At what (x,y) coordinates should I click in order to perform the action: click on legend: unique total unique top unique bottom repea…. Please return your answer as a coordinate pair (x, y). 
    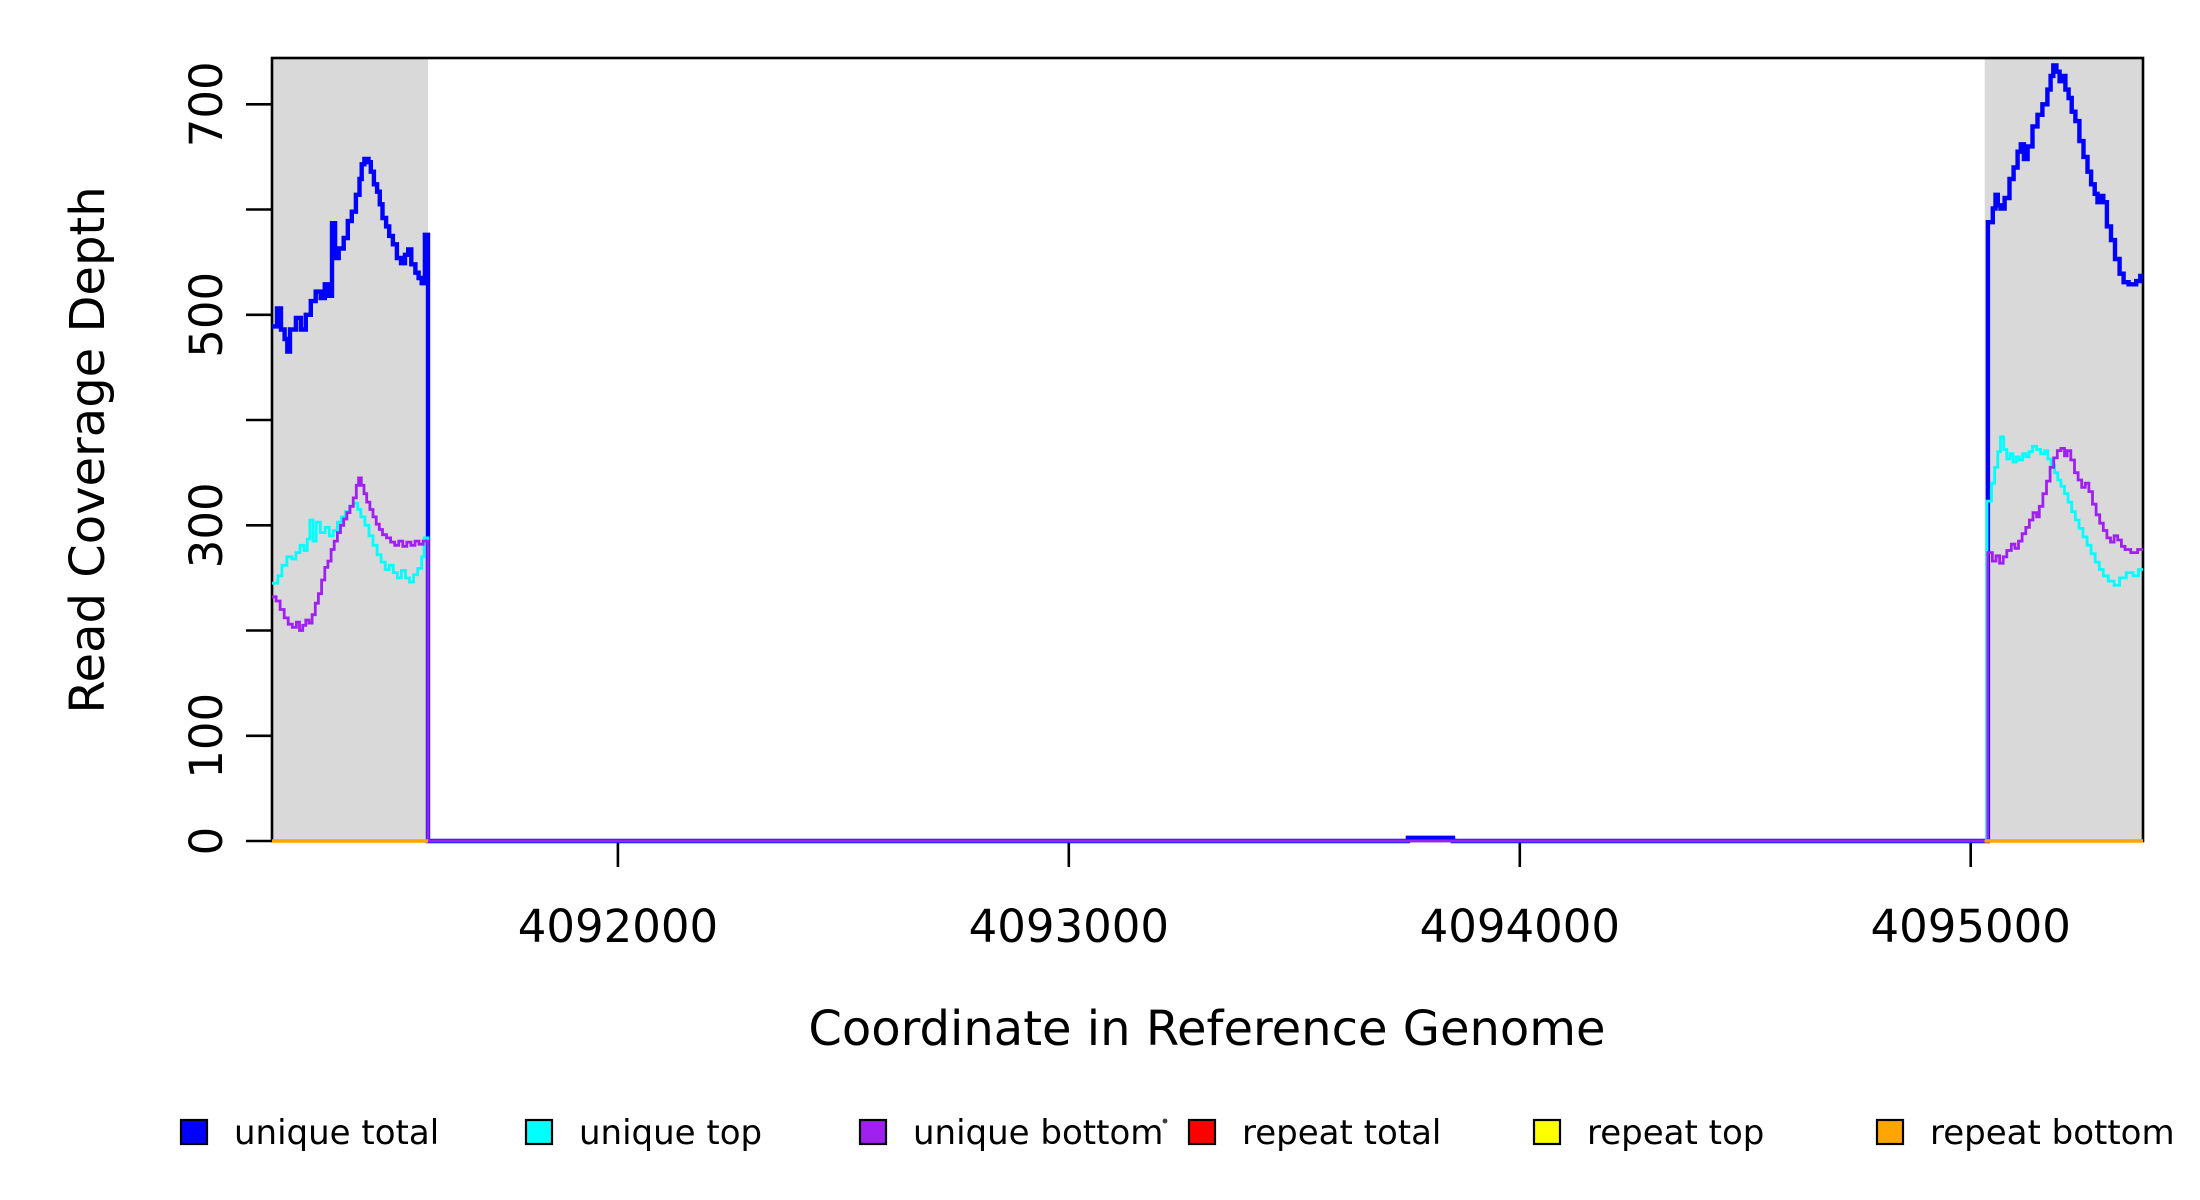
    Looking at the image, I should click on (1177, 1133).